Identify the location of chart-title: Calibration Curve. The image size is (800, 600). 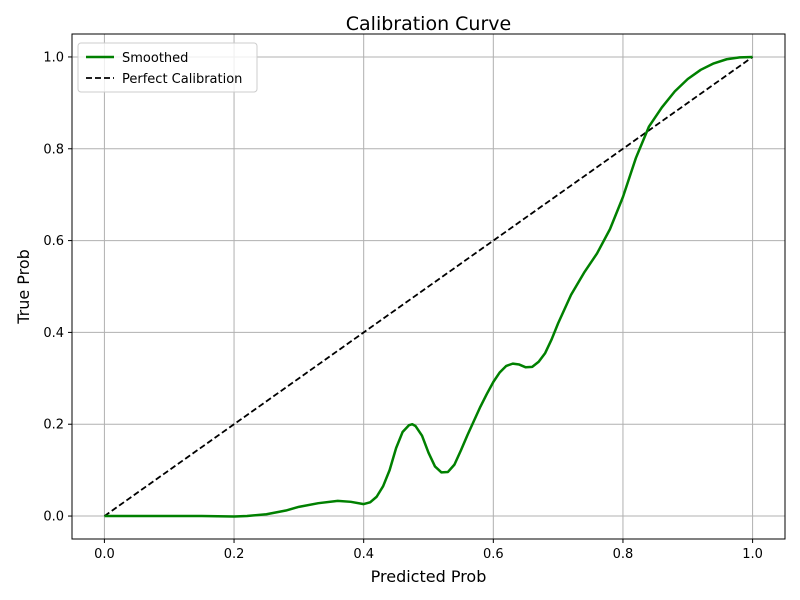
(428, 24).